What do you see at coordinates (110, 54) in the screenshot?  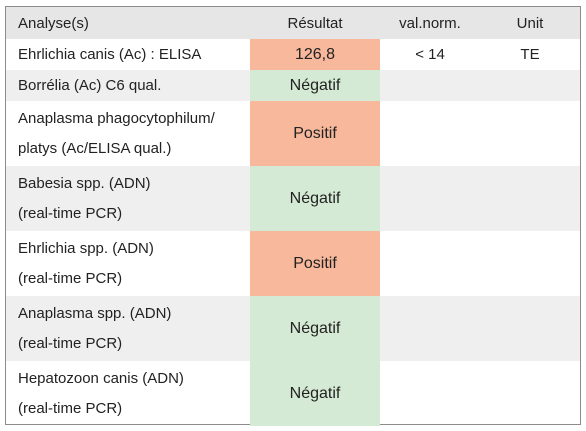 I see `analyse-name: Ehrlichia canis (Ac) : ELISA` at bounding box center [110, 54].